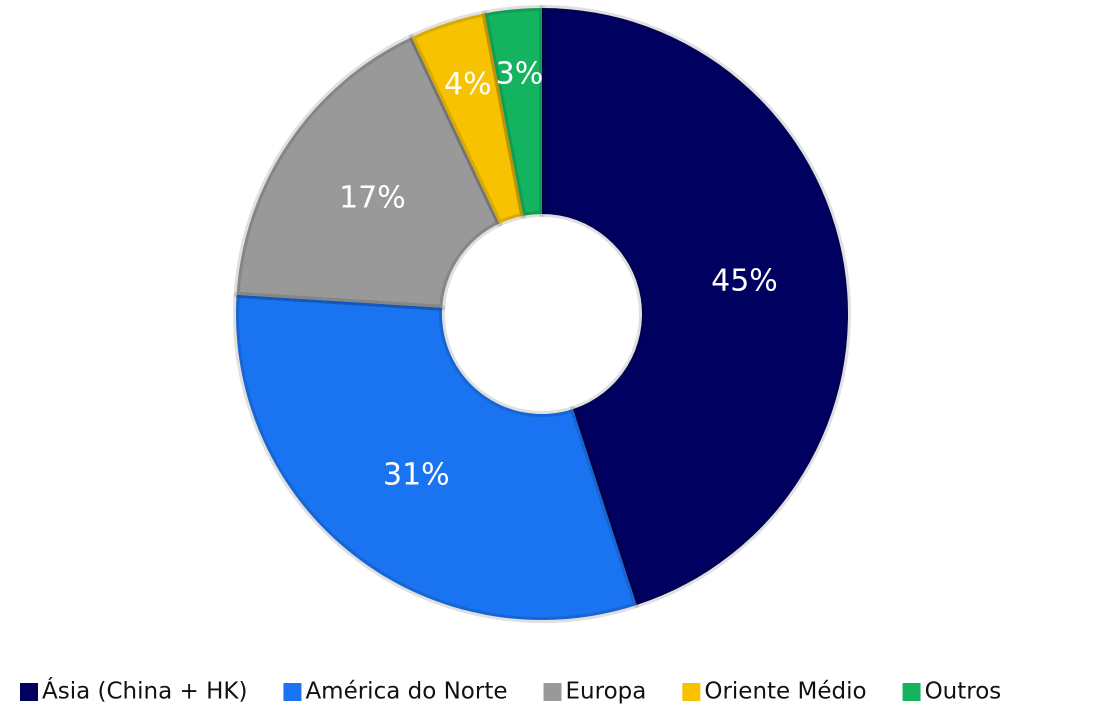  Describe the element at coordinates (785, 692) in the screenshot. I see `legend-label: Oriente Médio` at that location.